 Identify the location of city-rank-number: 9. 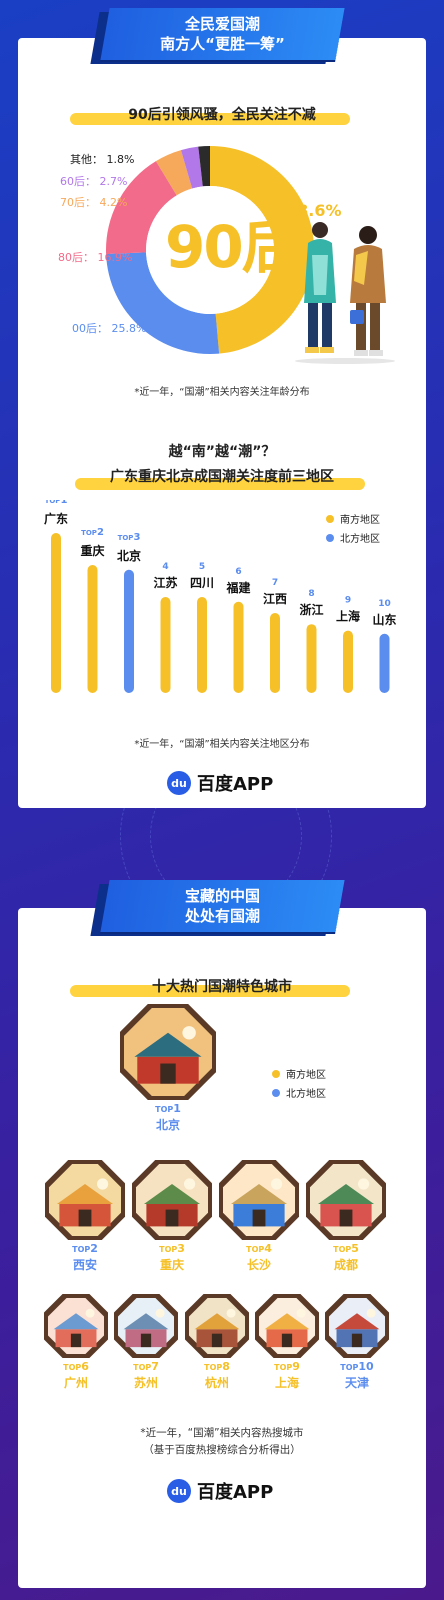
(296, 1366).